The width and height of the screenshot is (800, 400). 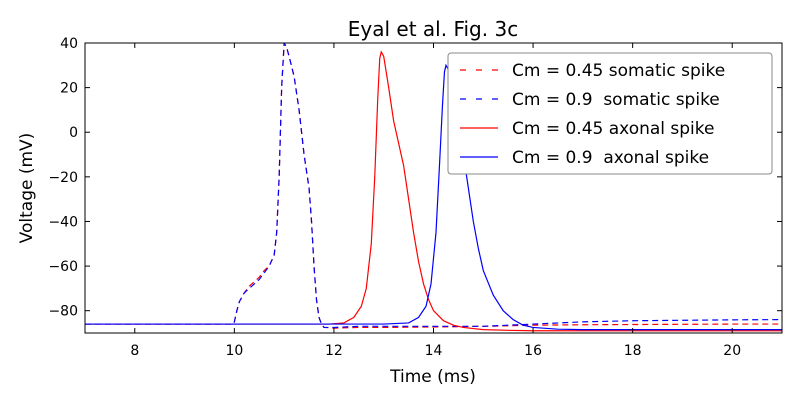 What do you see at coordinates (69, 89) in the screenshot?
I see `y-tick-label: 20` at bounding box center [69, 89].